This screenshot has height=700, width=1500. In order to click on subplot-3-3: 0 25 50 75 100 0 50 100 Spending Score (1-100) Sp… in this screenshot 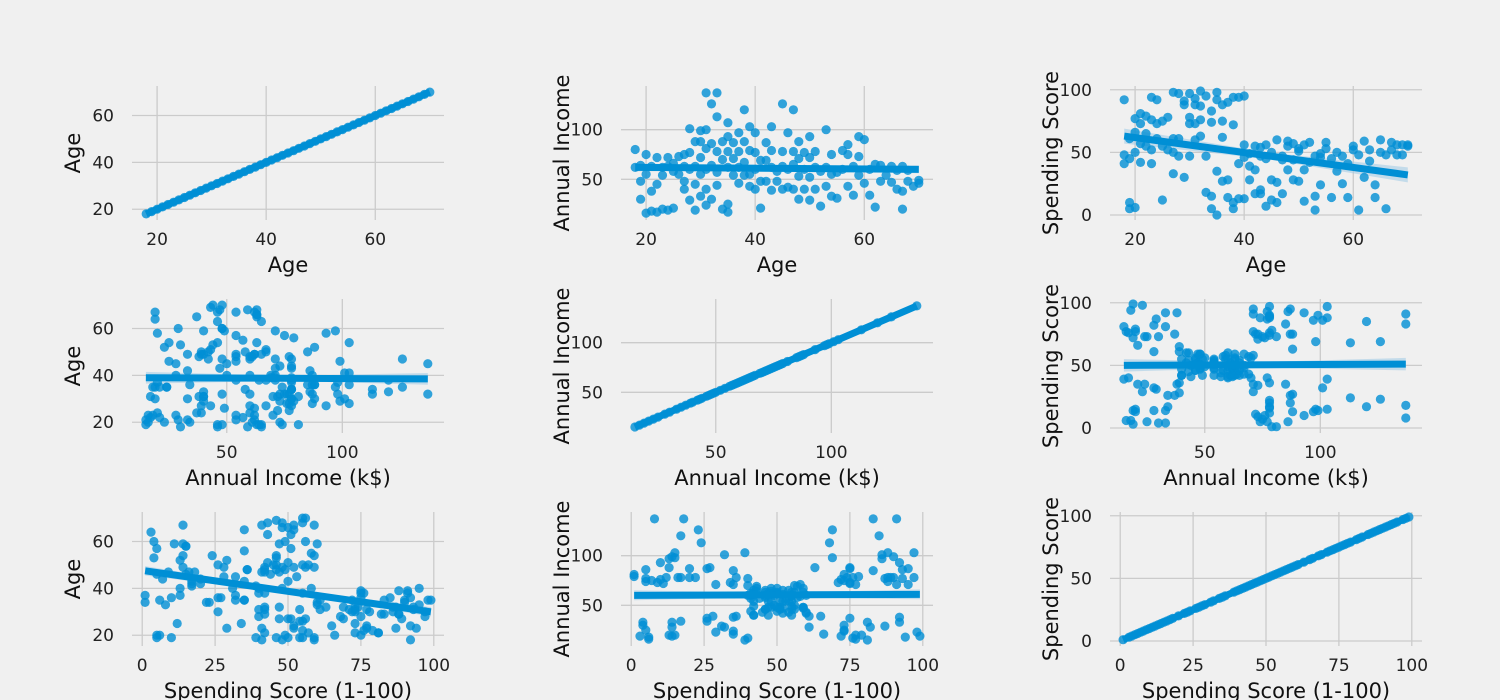, I will do `click(1233, 598)`.